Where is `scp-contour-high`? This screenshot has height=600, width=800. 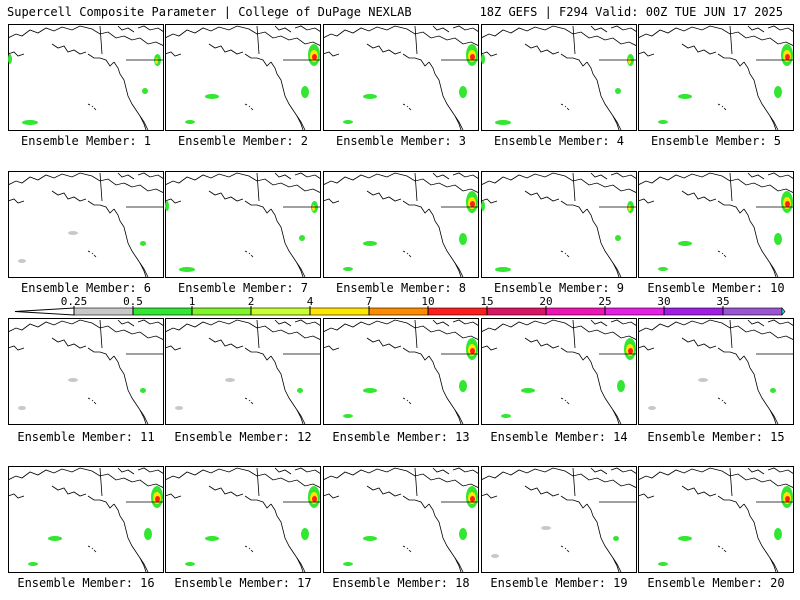 scp-contour-high is located at coordinates (629, 208).